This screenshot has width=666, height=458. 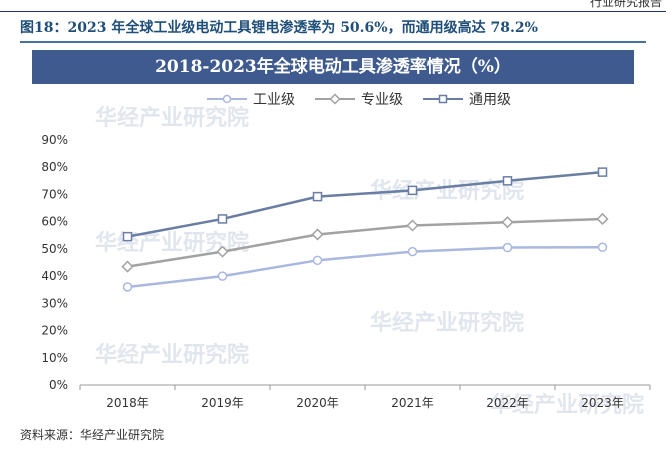 I want to click on header-rule: 行业研究报告, so click(x=333, y=6).